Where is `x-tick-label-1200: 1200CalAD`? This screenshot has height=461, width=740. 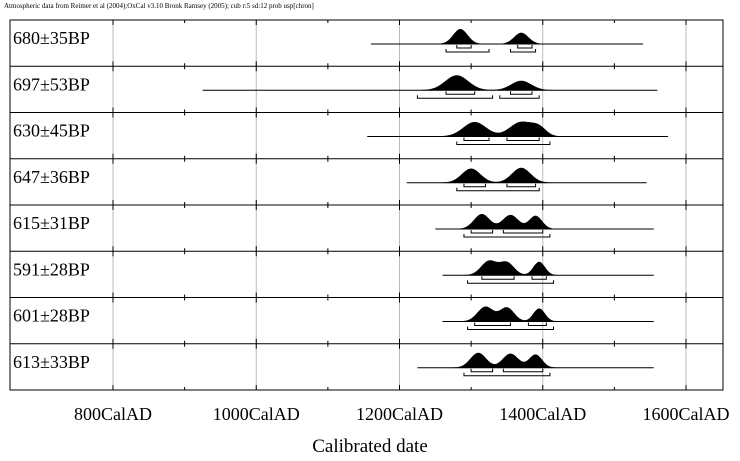 x-tick-label-1200: 1200CalAD is located at coordinates (399, 414).